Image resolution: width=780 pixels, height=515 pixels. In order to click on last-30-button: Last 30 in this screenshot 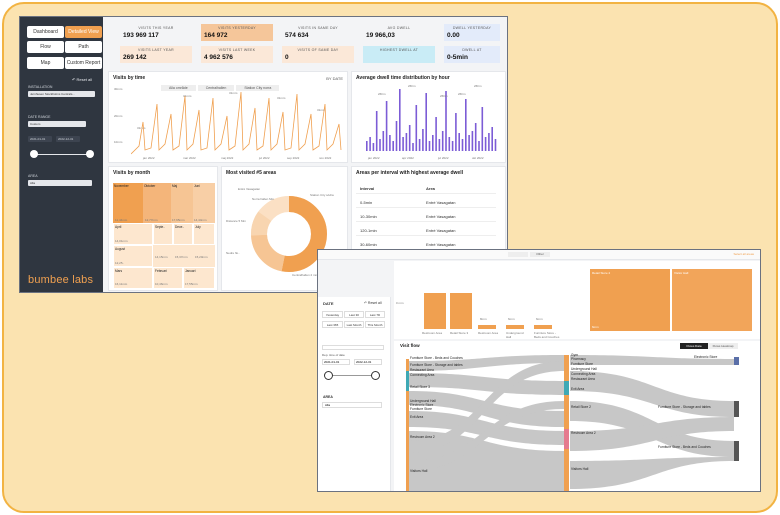, I will do `click(354, 314)`.